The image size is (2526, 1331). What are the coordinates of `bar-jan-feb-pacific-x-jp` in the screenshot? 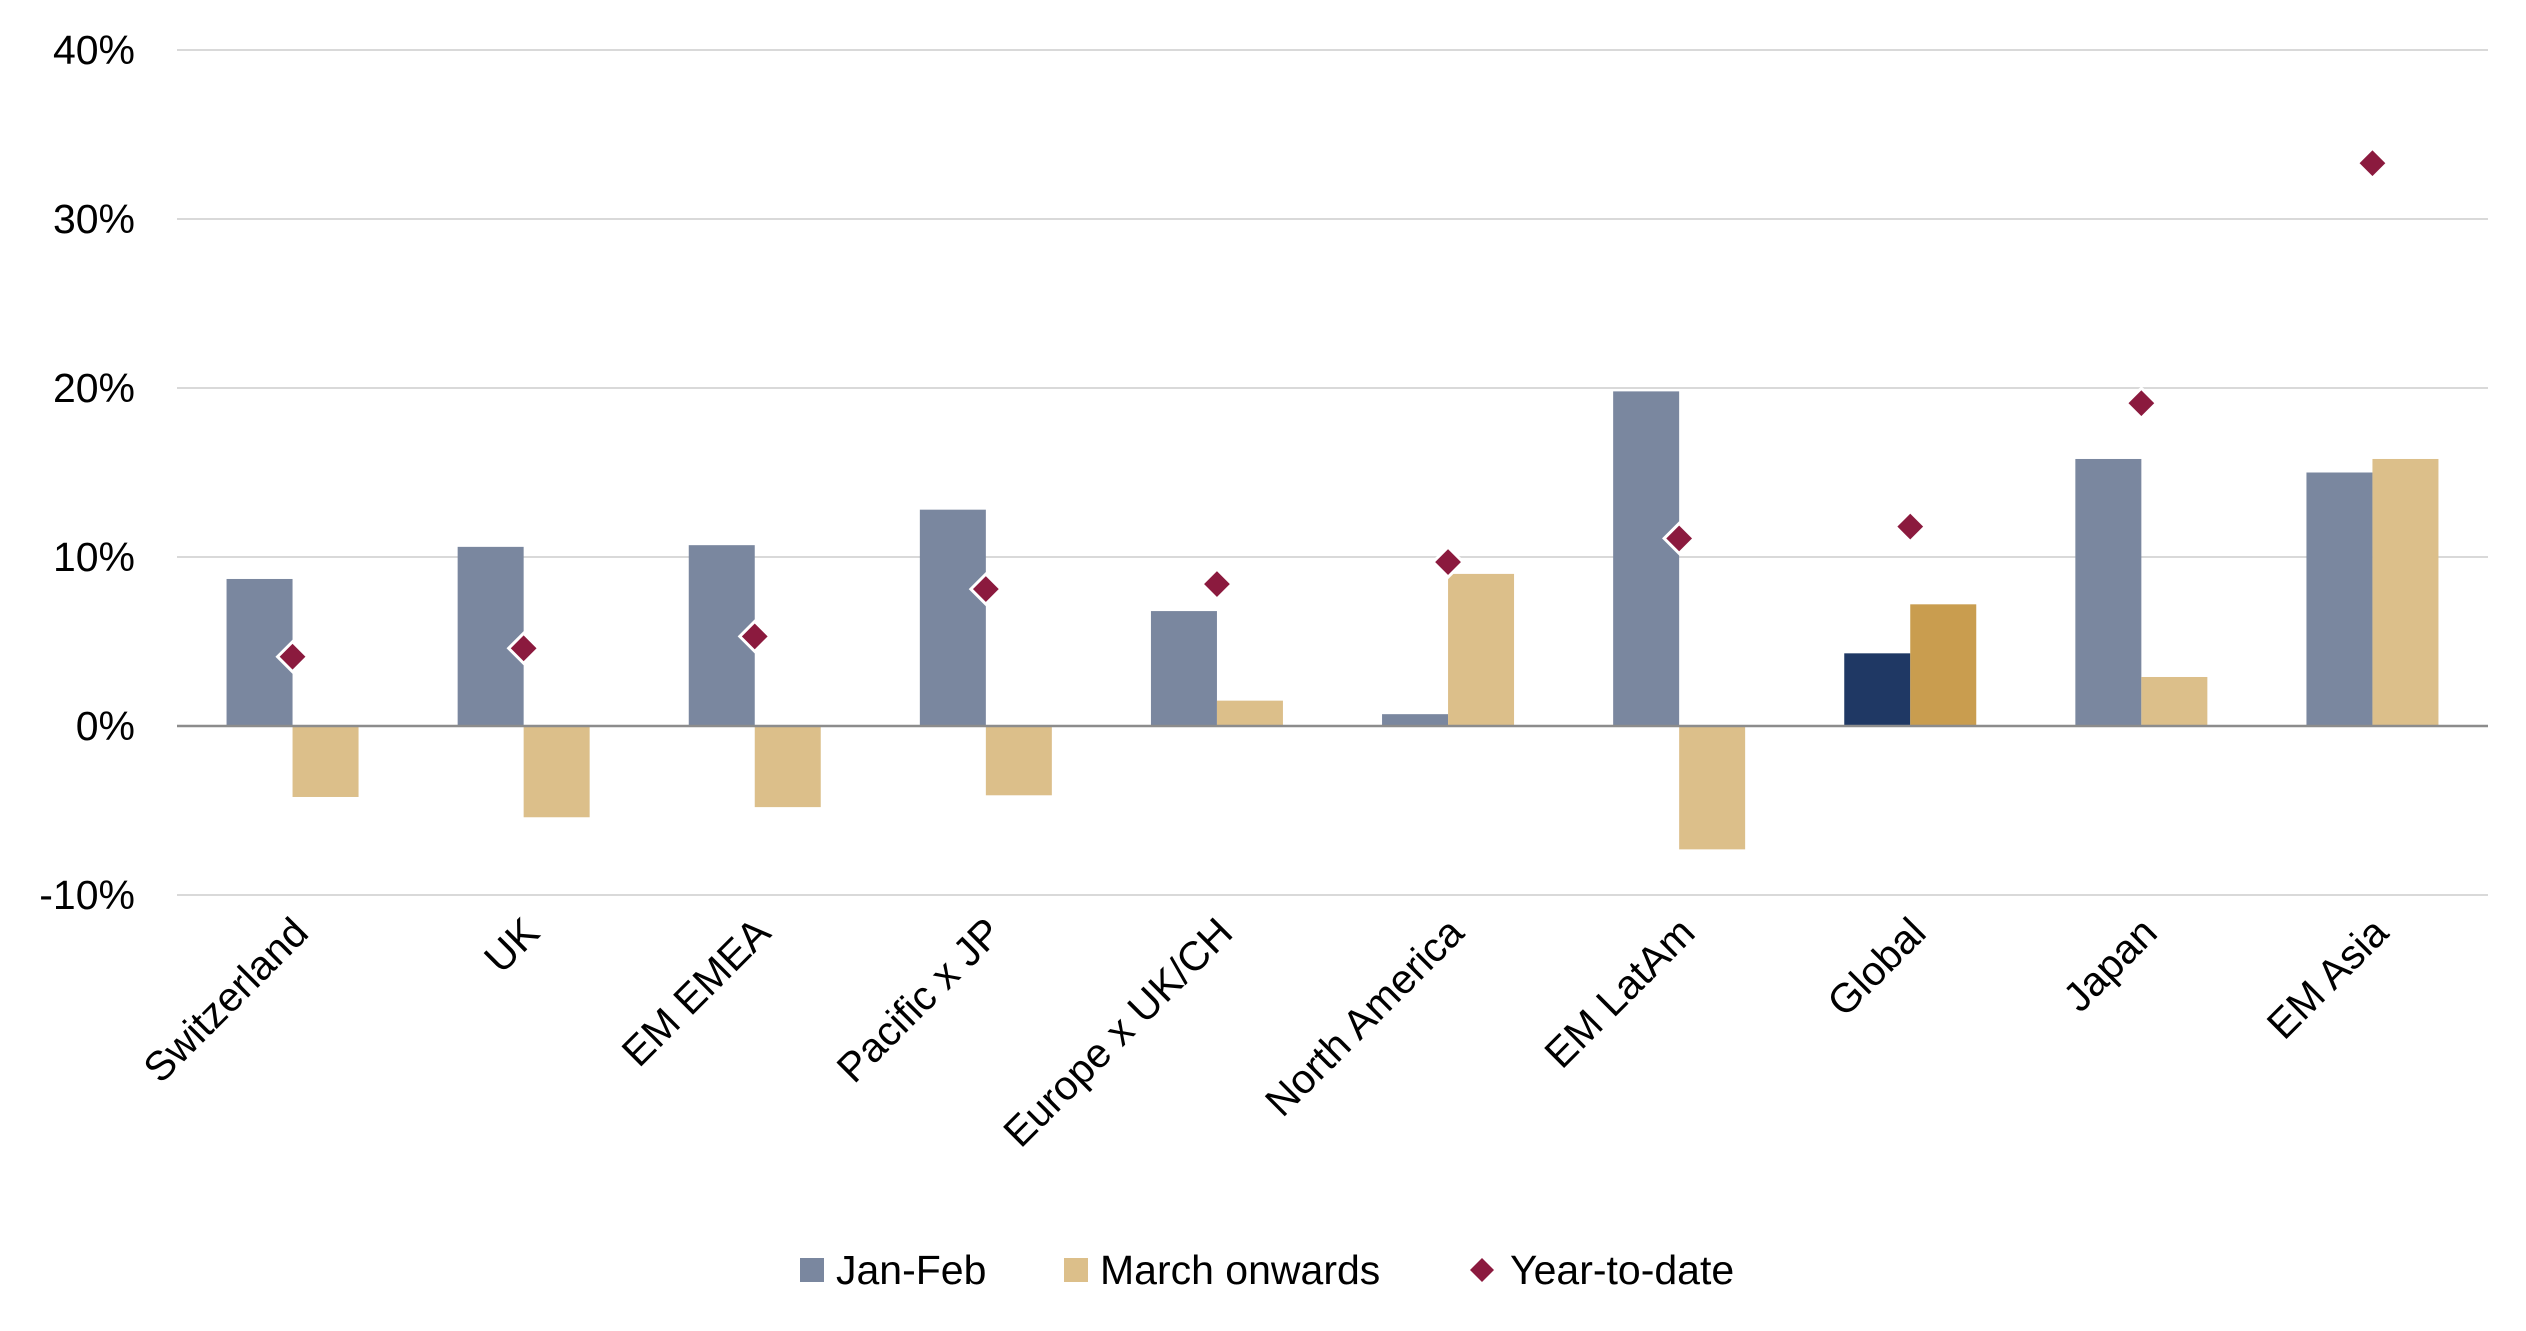 It's located at (952, 617).